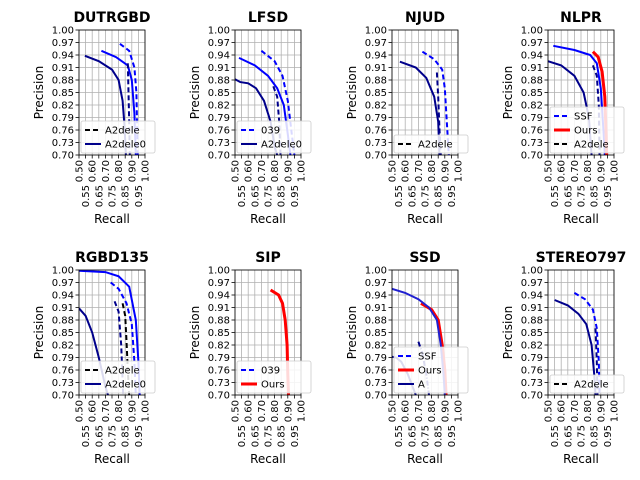 This screenshot has width=640, height=480. What do you see at coordinates (425, 332) in the screenshot?
I see `axes-frame` at bounding box center [425, 332].